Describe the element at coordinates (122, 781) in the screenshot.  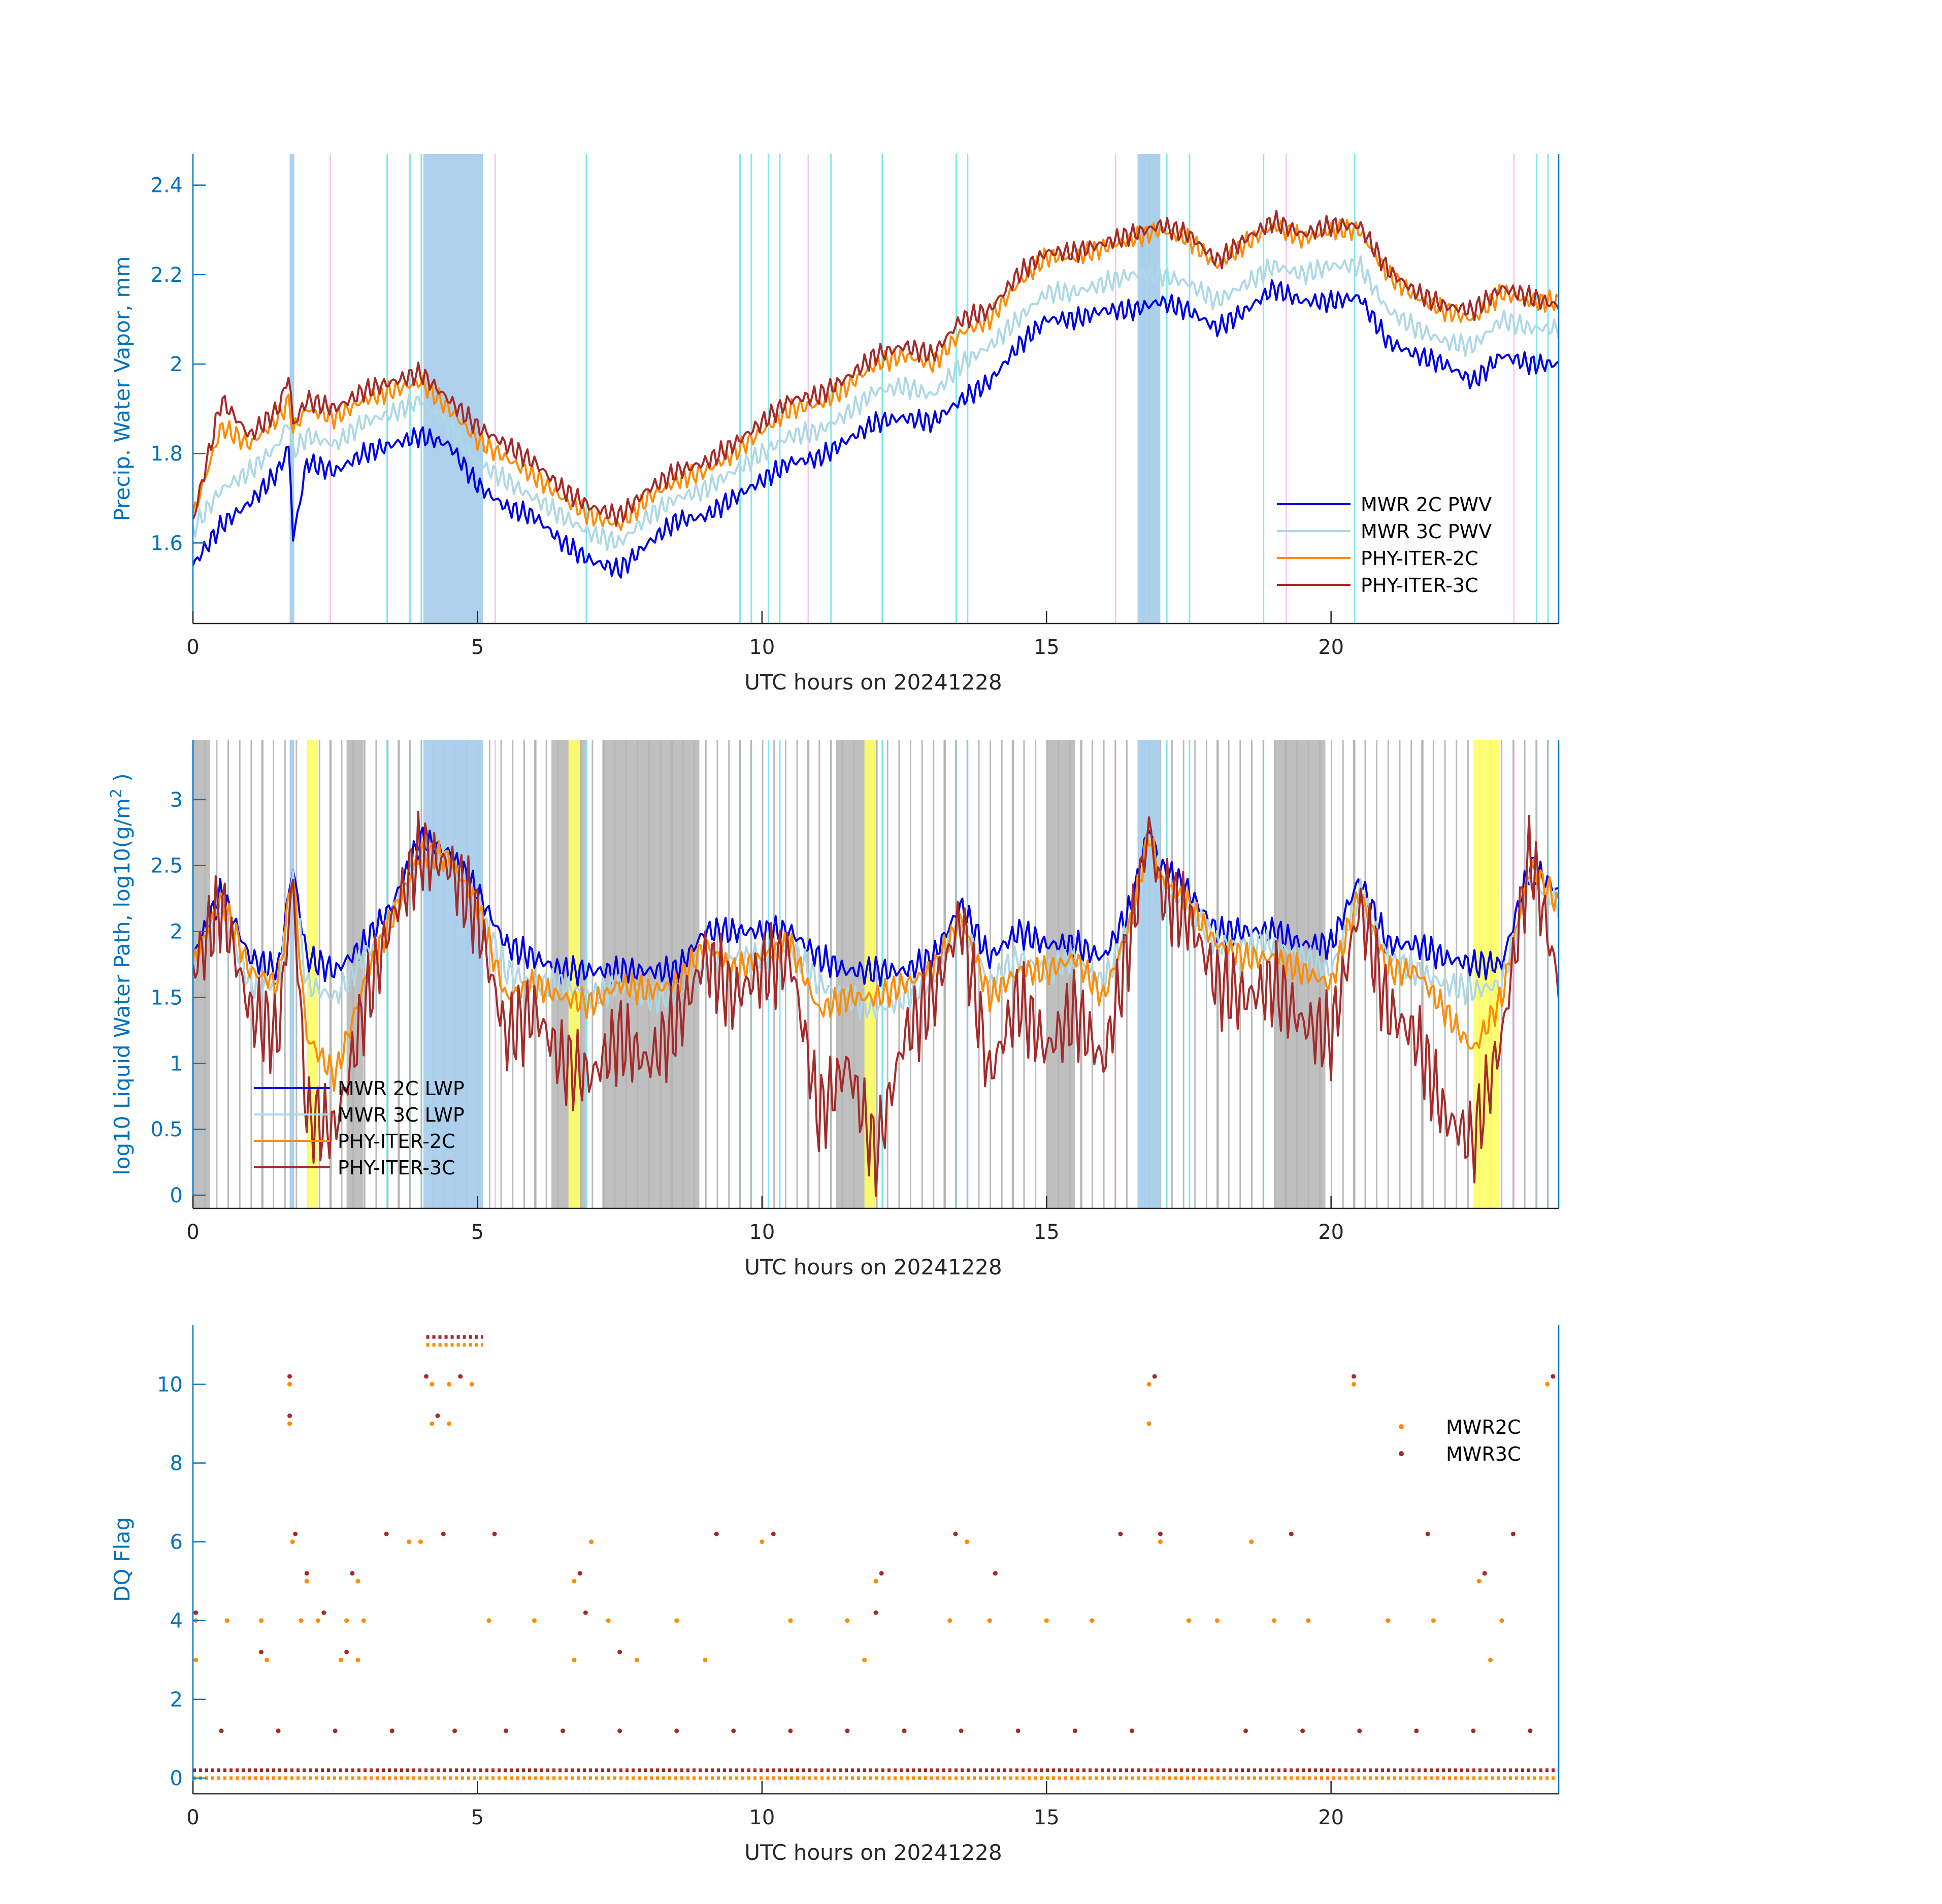
I see `y-axis-label-end: )` at that location.